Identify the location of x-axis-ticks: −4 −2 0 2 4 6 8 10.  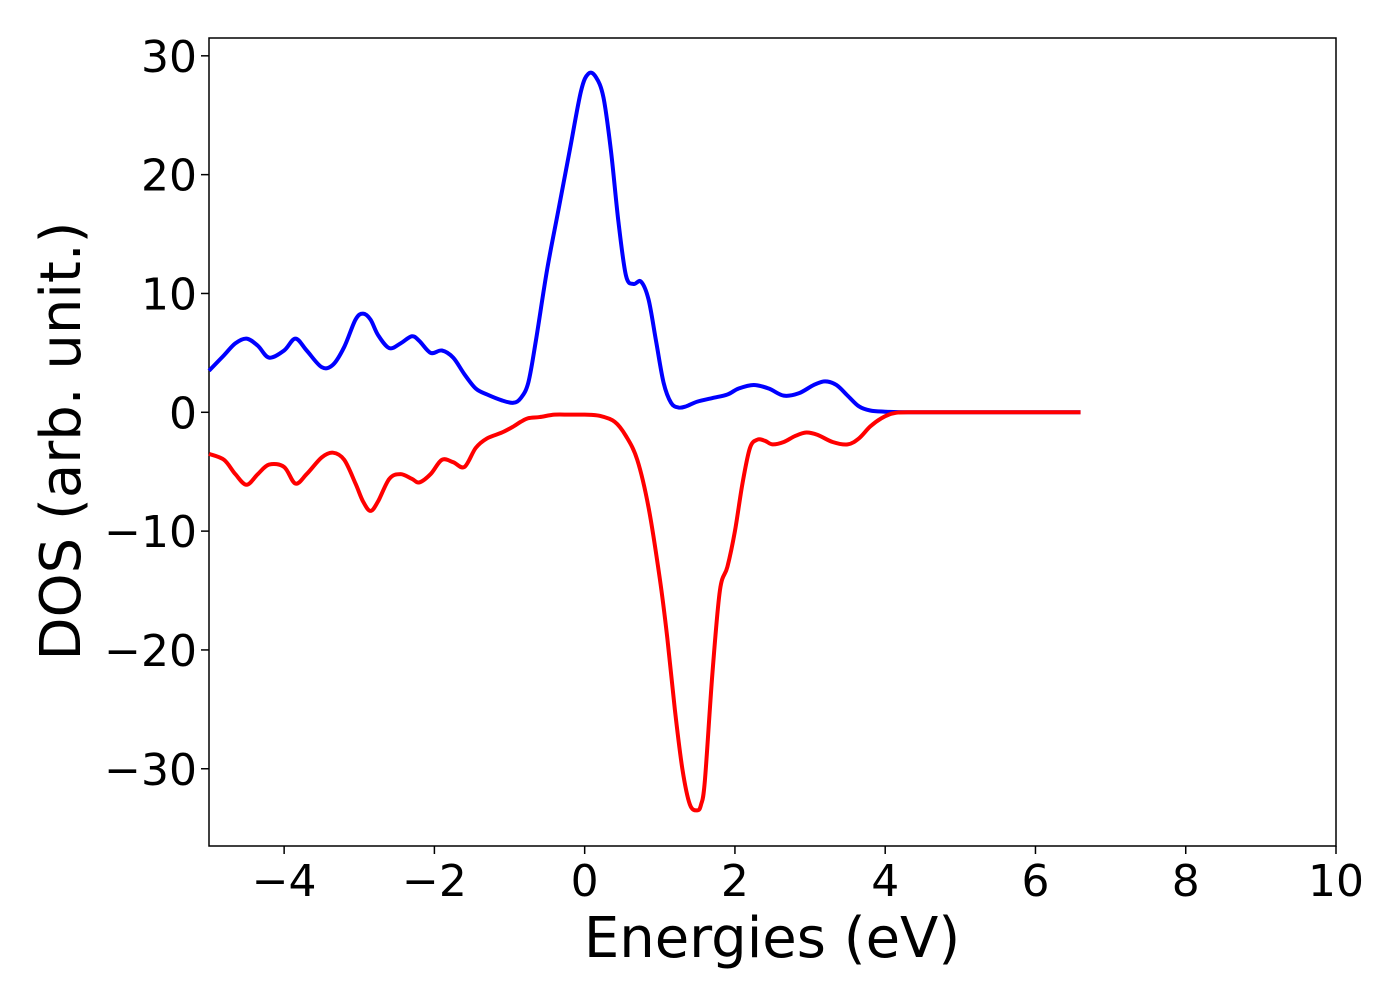
(808, 876).